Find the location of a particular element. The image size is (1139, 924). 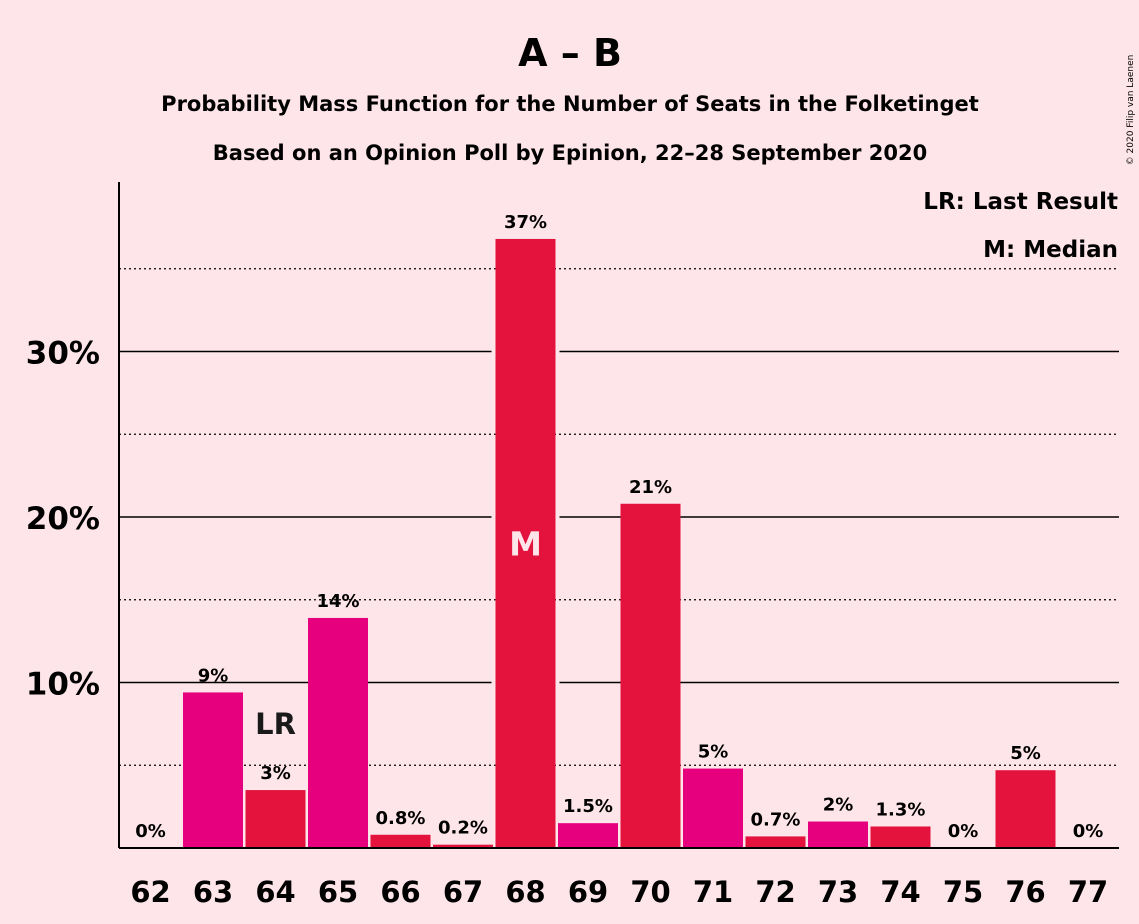

x-tick-label: 72 is located at coordinates (775, 892).